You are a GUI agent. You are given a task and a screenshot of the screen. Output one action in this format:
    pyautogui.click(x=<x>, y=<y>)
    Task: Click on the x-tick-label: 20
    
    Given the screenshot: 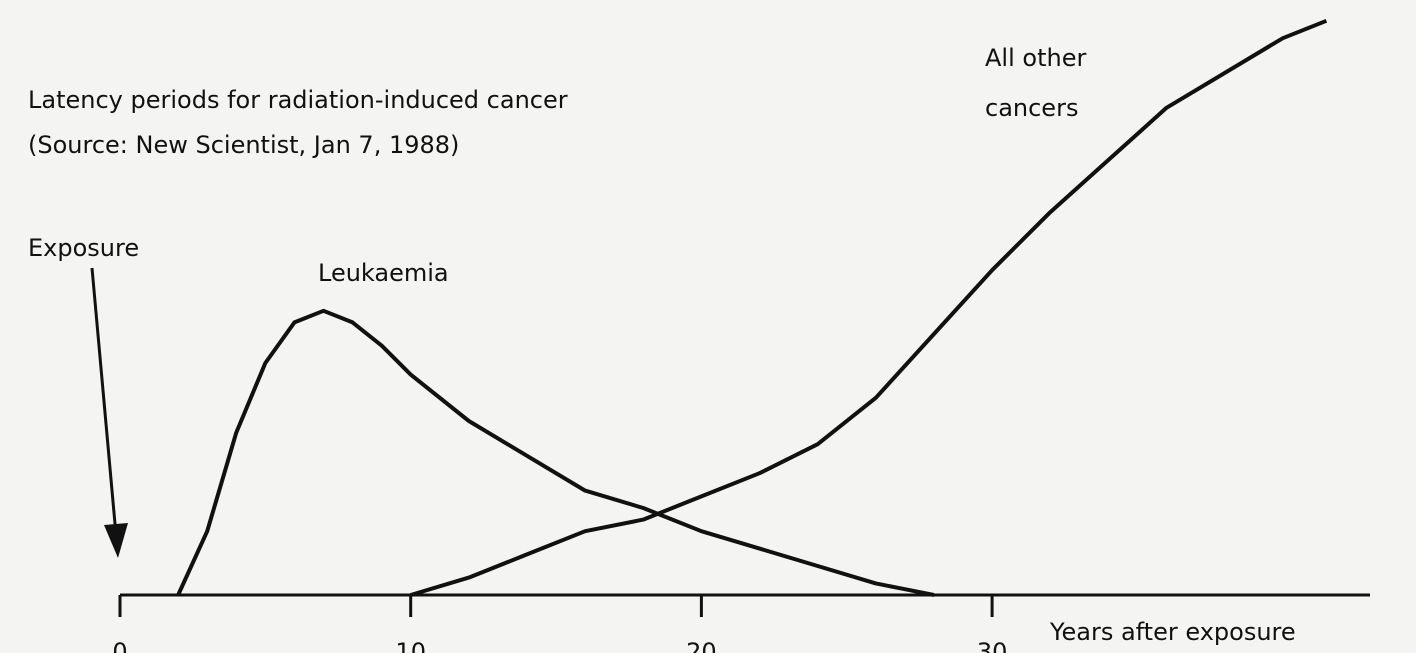 What is the action you would take?
    pyautogui.click(x=701, y=645)
    